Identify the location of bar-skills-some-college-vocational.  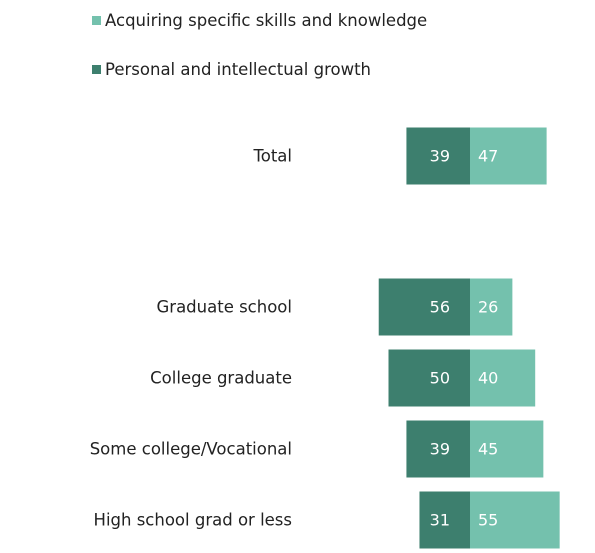
(507, 449).